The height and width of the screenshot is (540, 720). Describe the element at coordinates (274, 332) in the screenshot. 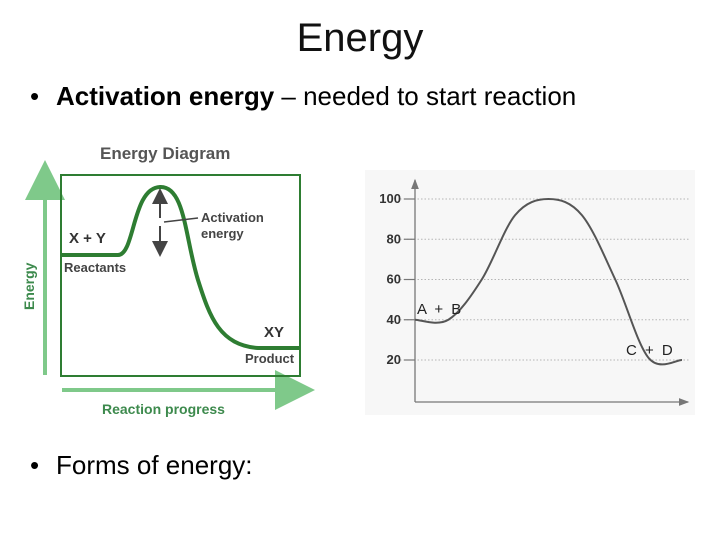

I see `product-formula: XY` at that location.